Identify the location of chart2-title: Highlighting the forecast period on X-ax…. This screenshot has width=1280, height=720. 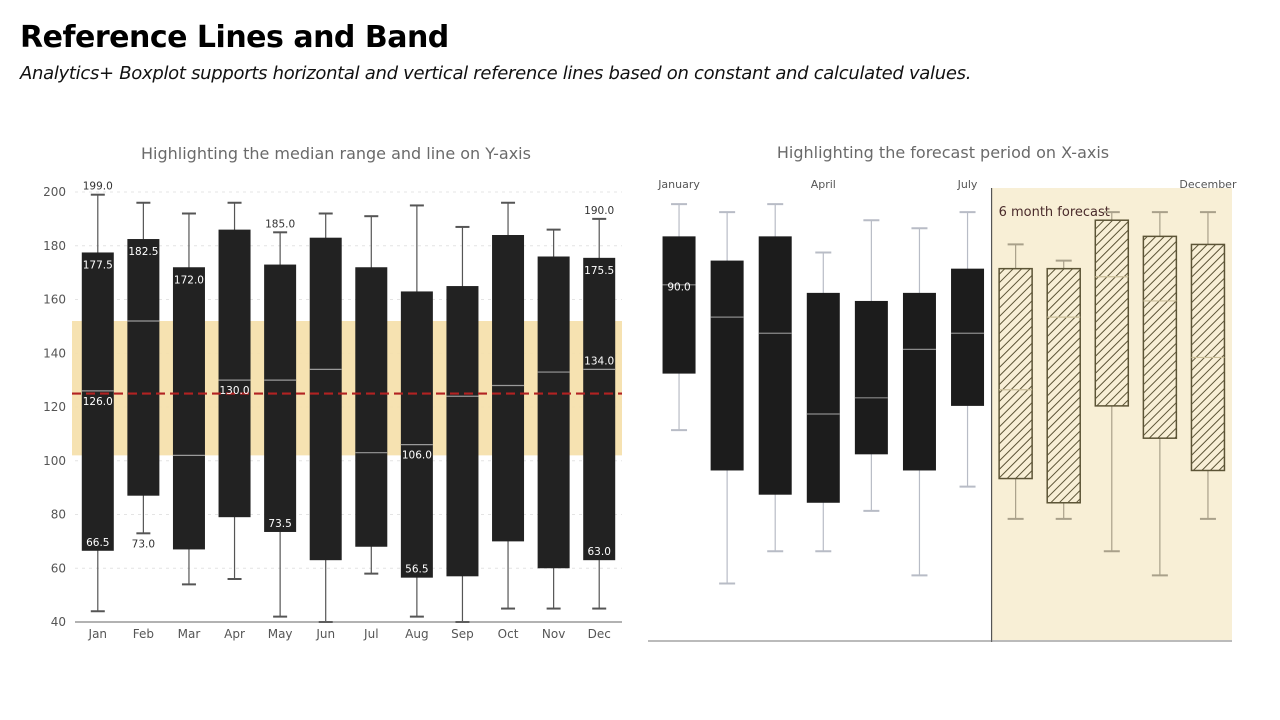
(943, 152).